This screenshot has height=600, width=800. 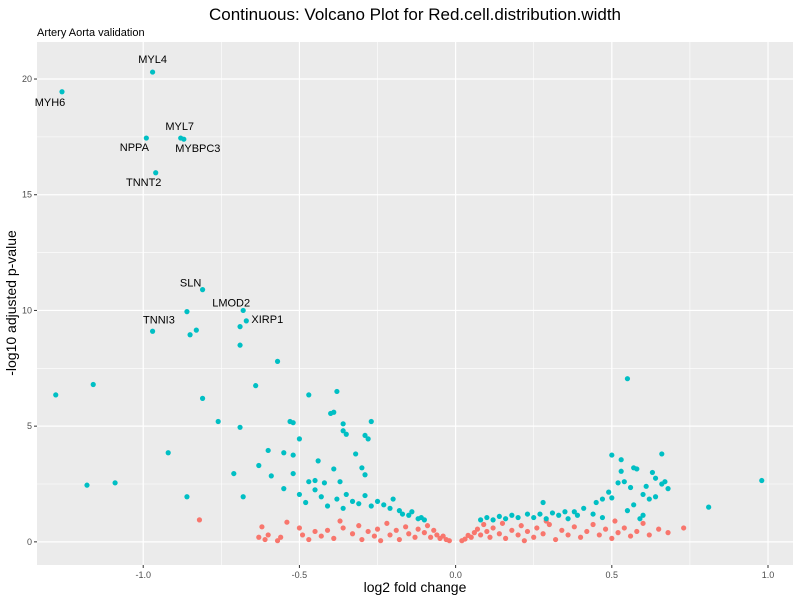 I want to click on points-not-significant, so click(x=441, y=530).